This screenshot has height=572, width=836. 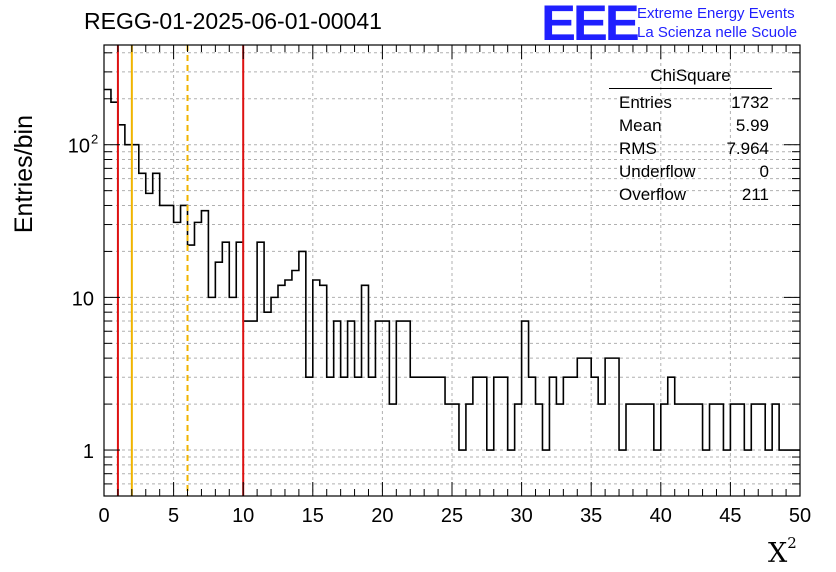 I want to click on stat-row-underflow: Underflow 0, so click(x=694, y=173).